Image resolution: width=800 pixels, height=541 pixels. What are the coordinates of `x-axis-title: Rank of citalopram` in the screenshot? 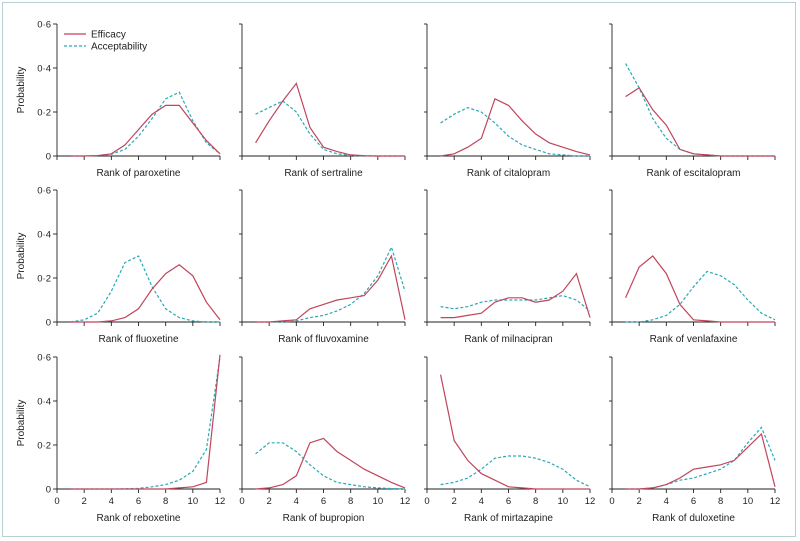 It's located at (508, 173).